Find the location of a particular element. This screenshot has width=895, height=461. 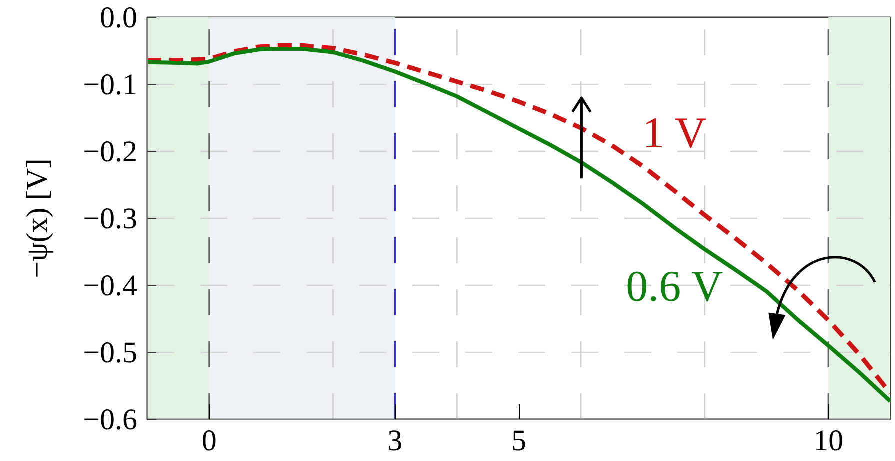

series-label: 0.6 V is located at coordinates (675, 286).